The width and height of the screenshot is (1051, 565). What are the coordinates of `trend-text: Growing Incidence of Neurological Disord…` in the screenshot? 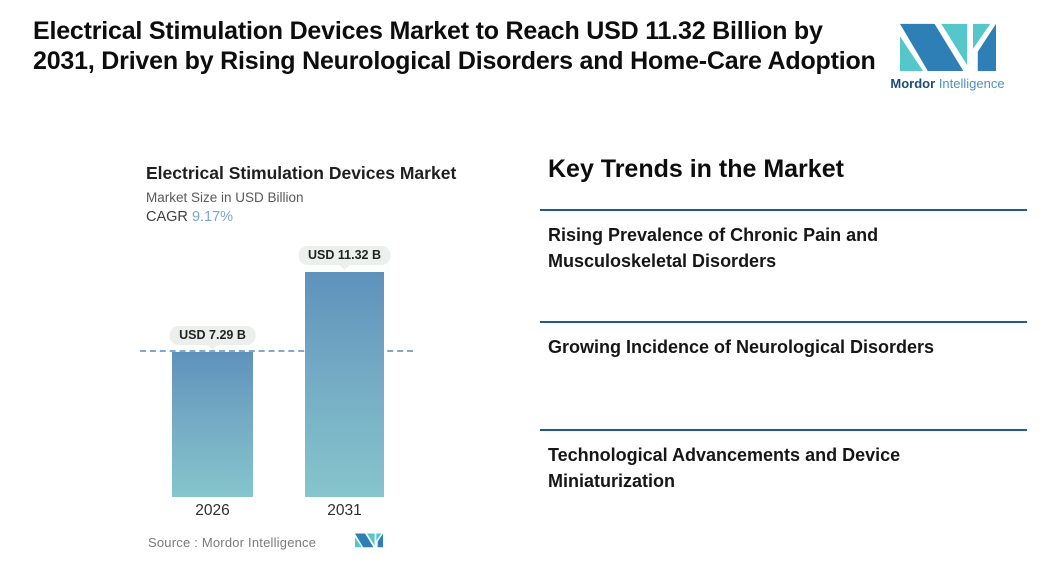 It's located at (741, 347).